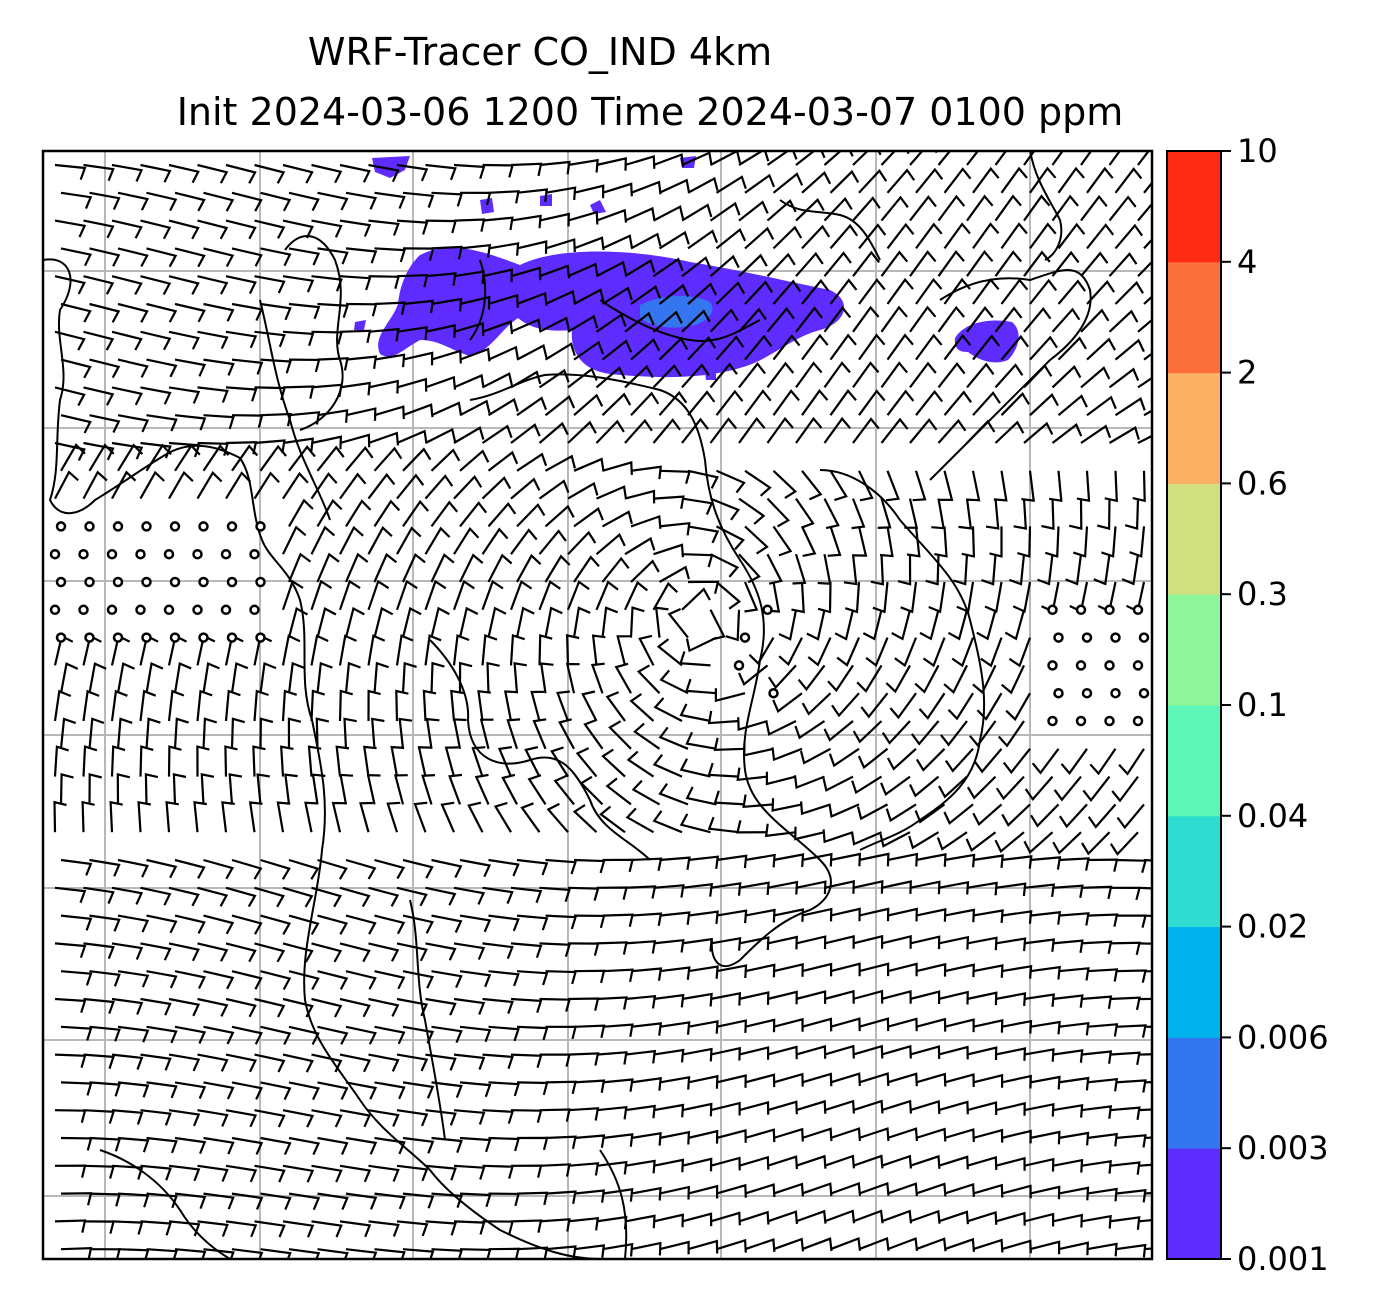 The height and width of the screenshot is (1313, 1400). Describe the element at coordinates (1272, 927) in the screenshot. I see `colorbar-tick-label: 0.02` at that location.